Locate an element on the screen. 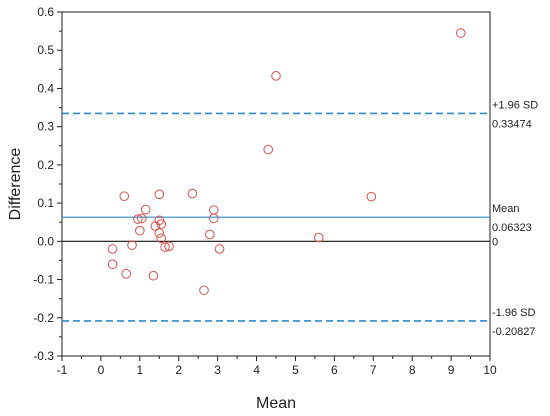  y-tick-label: 0.3 is located at coordinates (45, 127).